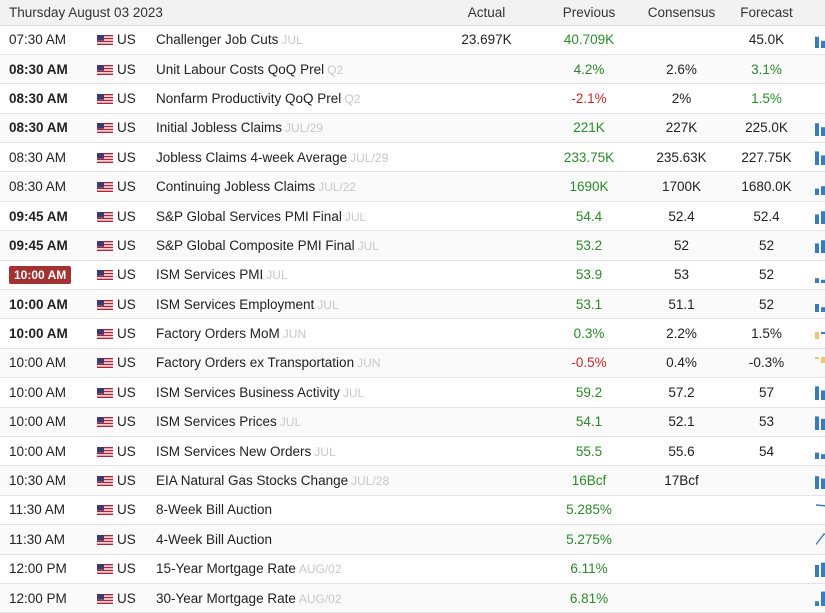 Image resolution: width=825 pixels, height=613 pixels. What do you see at coordinates (255, 363) in the screenshot?
I see `event-name: Factory Orders ex Transportation` at bounding box center [255, 363].